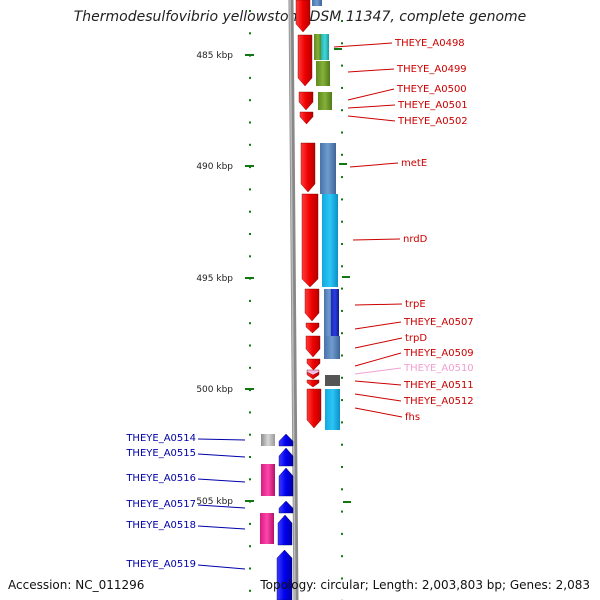 The image size is (600, 600). I want to click on axis-tick-label-490: 490 kbp, so click(214, 167).